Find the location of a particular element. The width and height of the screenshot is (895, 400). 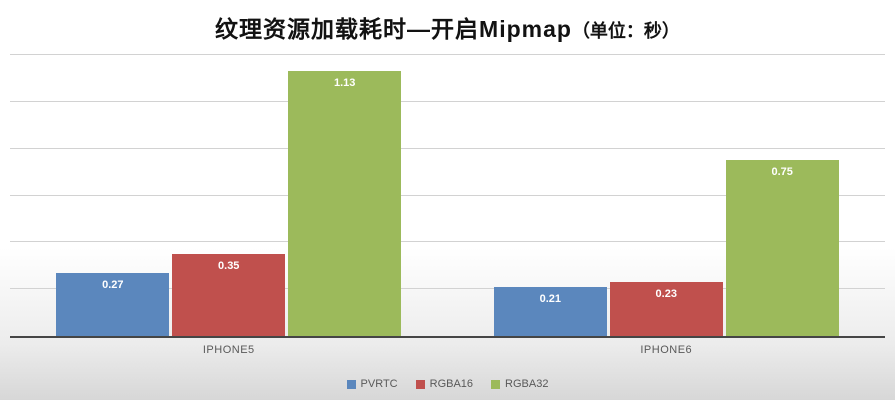

legend-item-rgba16: RGBA16 is located at coordinates (444, 384).